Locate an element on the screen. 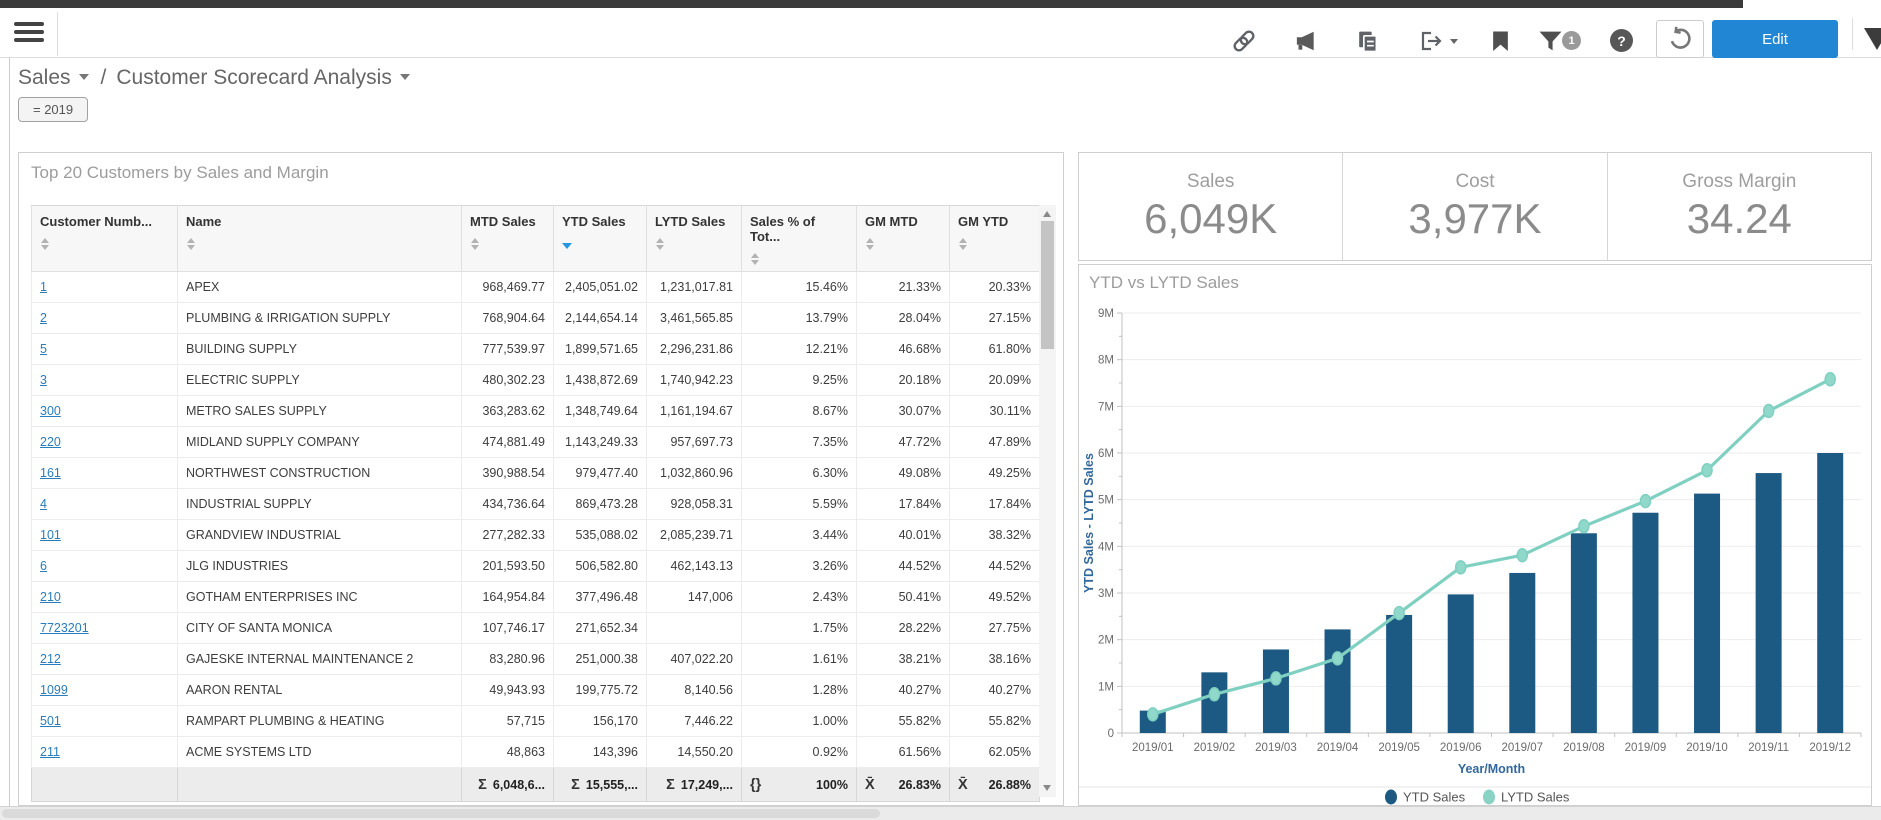 Image resolution: width=1881 pixels, height=820 pixels. scroll-down-icon is located at coordinates (1047, 788).